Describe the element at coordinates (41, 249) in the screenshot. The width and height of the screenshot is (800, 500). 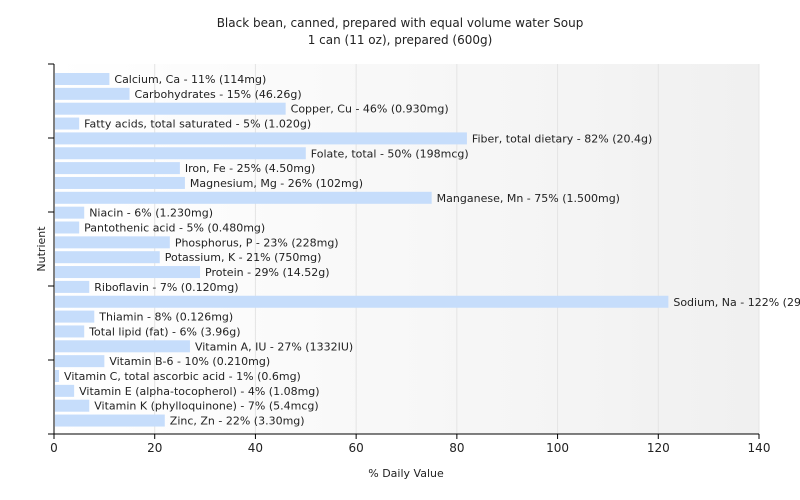
I see `y-axis-label: Nutrient` at that location.